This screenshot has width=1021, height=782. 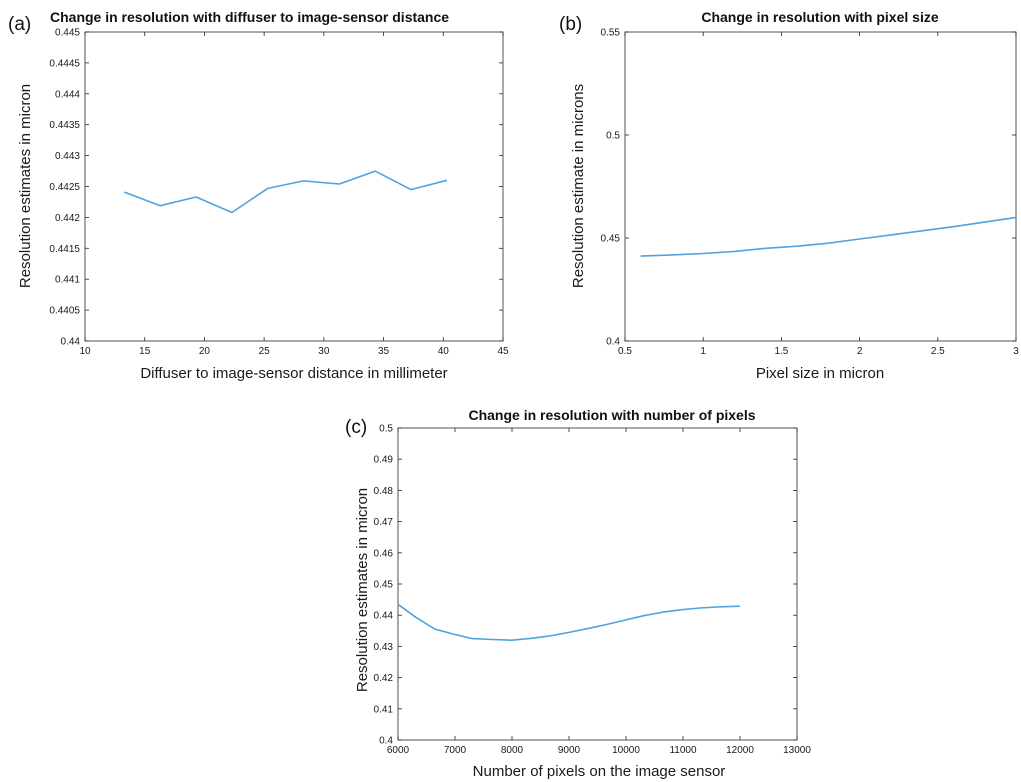 I want to click on y-tick-label: 0.443, so click(x=67, y=156).